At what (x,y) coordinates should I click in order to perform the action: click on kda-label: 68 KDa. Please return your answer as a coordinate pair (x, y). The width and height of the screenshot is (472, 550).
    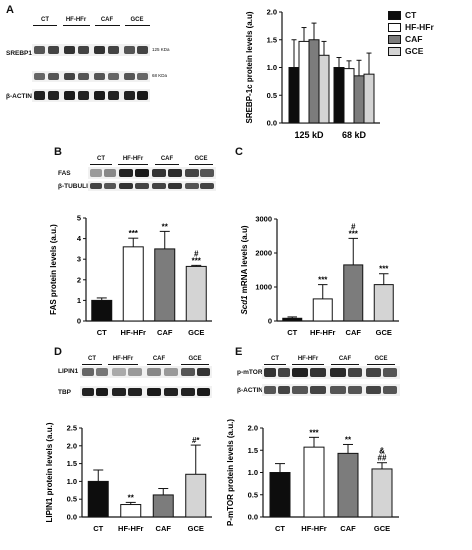
    Looking at the image, I should click on (160, 75).